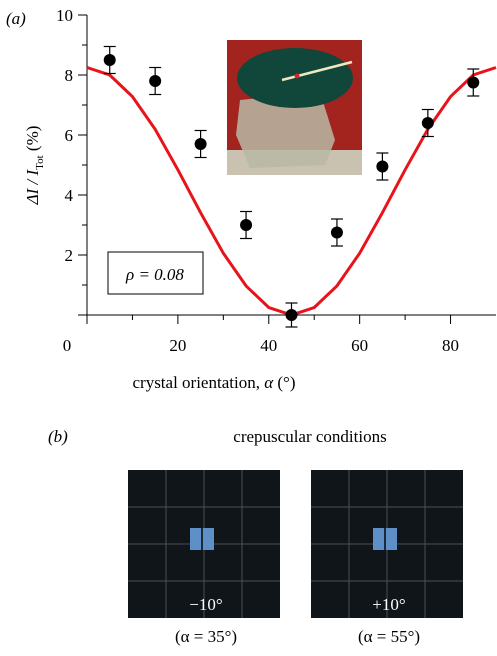  Describe the element at coordinates (16, 18) in the screenshot. I see `panel-label: (a)` at that location.